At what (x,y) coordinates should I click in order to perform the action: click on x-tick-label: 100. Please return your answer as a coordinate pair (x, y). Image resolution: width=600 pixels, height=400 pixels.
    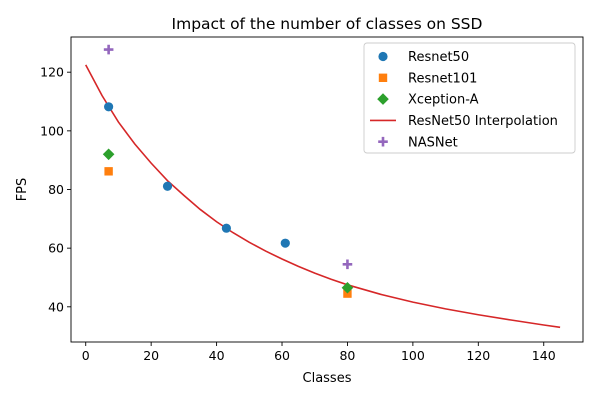
    Looking at the image, I should click on (413, 355).